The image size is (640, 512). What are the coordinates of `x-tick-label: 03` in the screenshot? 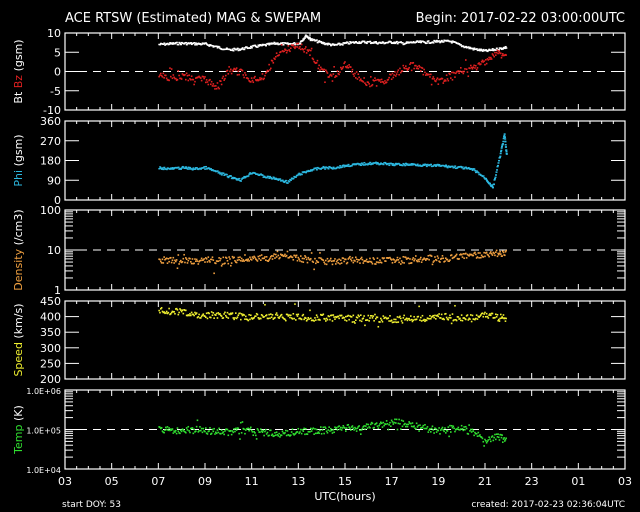 It's located at (625, 481).